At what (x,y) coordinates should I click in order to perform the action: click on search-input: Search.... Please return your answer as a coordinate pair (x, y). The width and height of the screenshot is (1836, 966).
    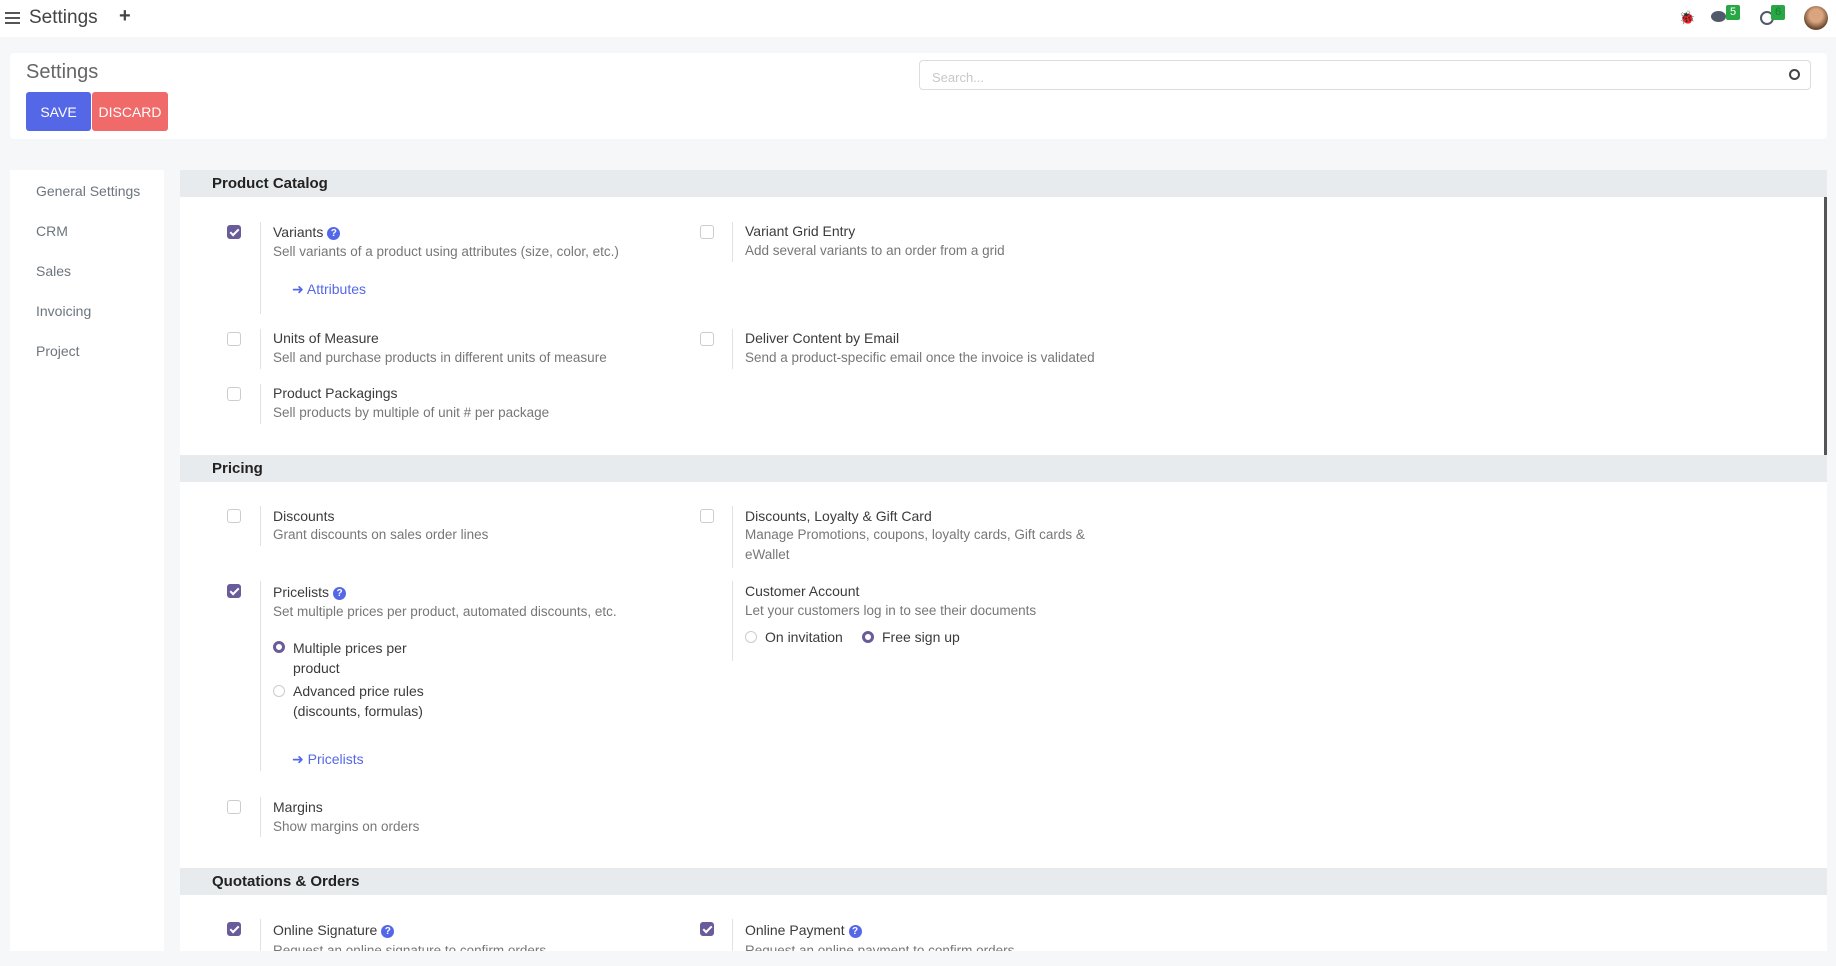
    Looking at the image, I should click on (1365, 75).